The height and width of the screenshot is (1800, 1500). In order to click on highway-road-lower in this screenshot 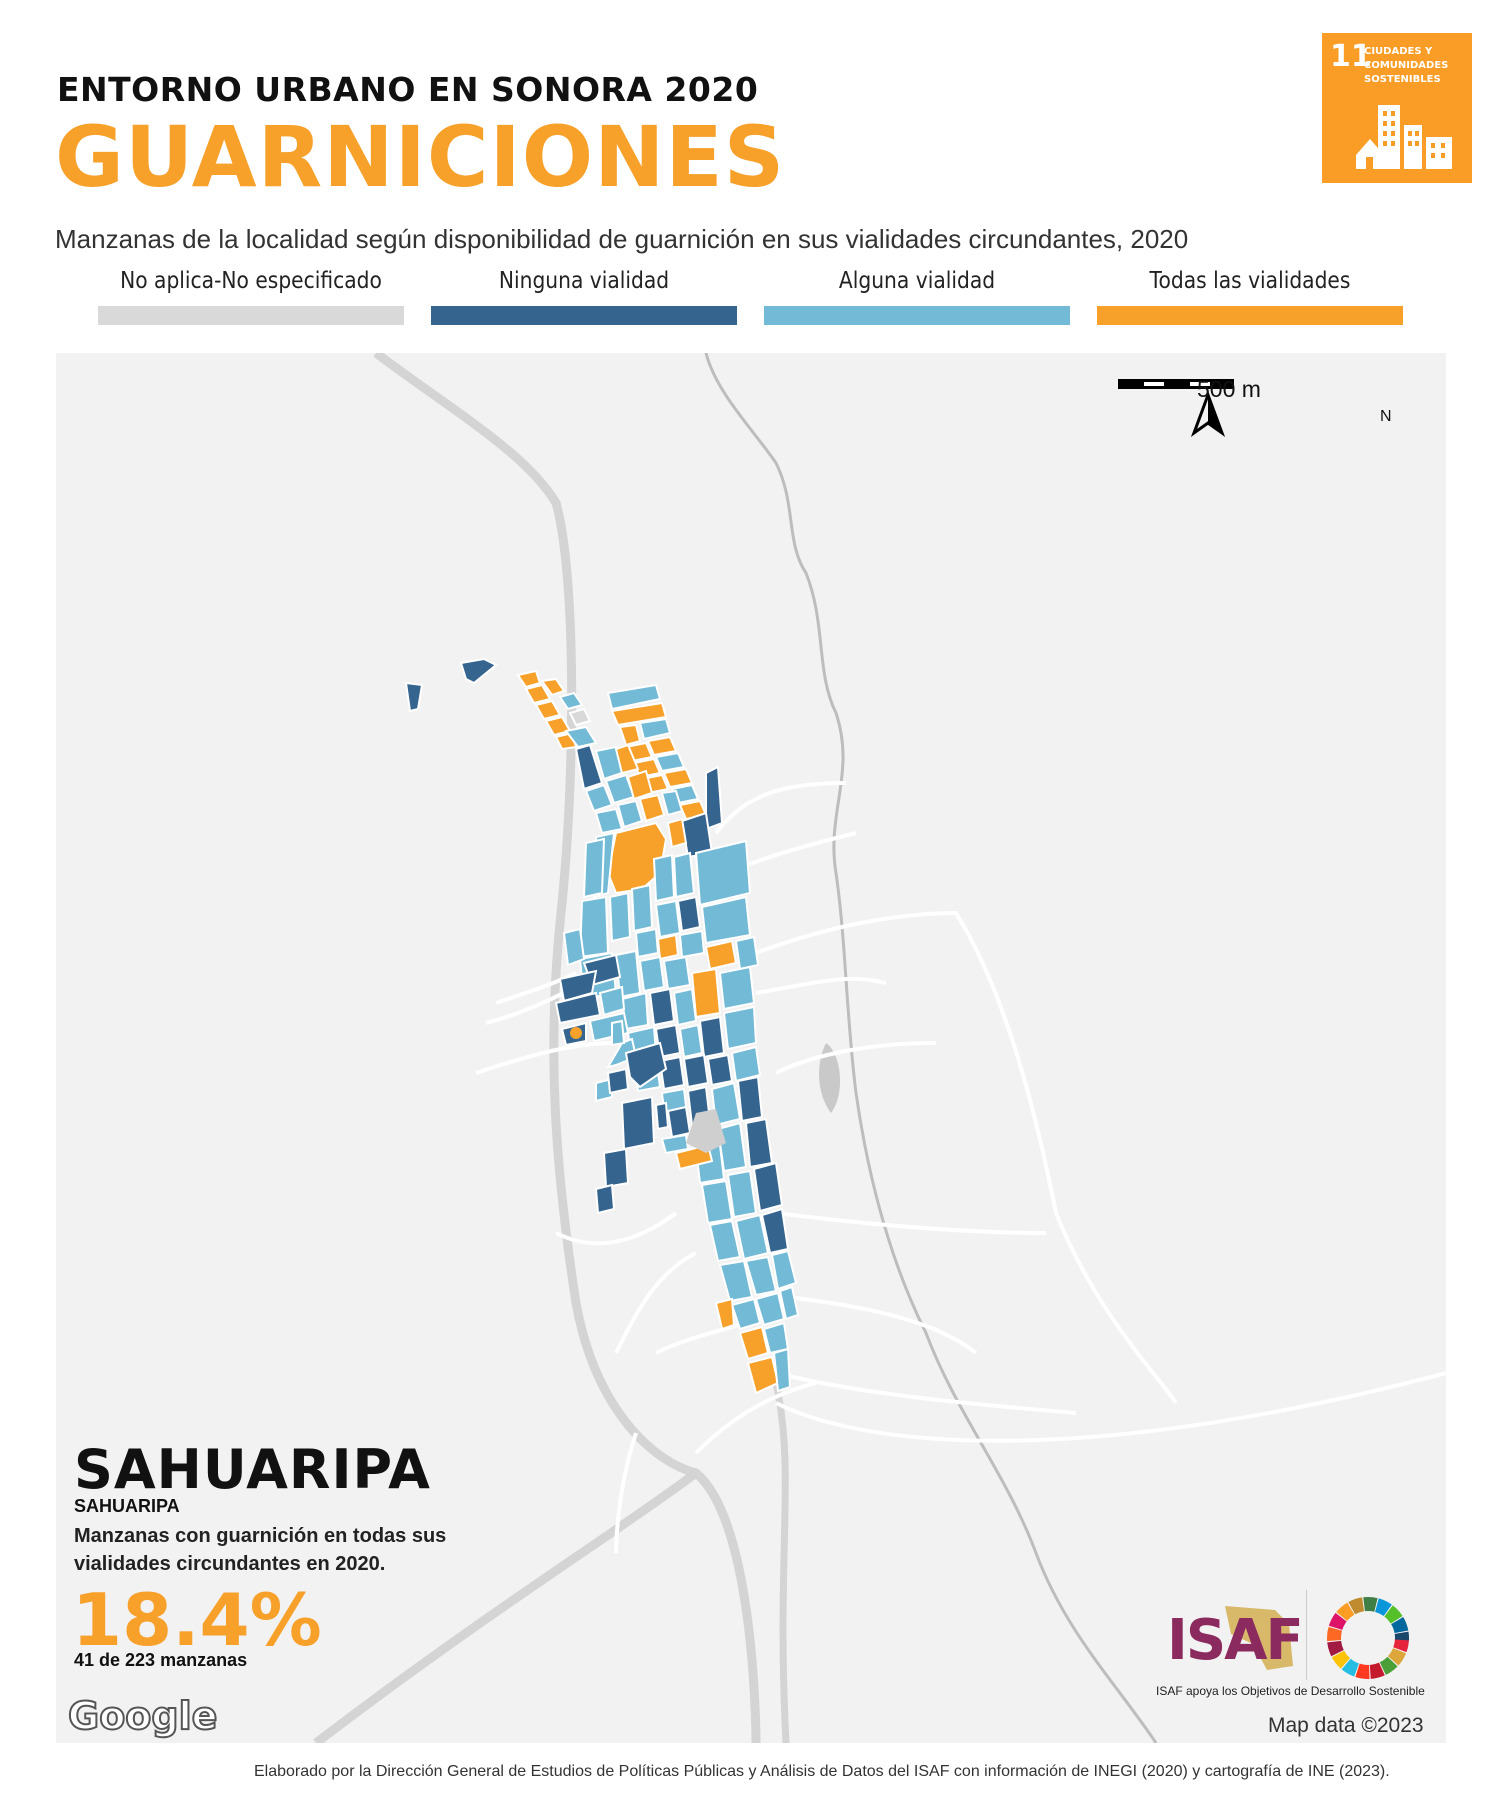, I will do `click(506, 1606)`.